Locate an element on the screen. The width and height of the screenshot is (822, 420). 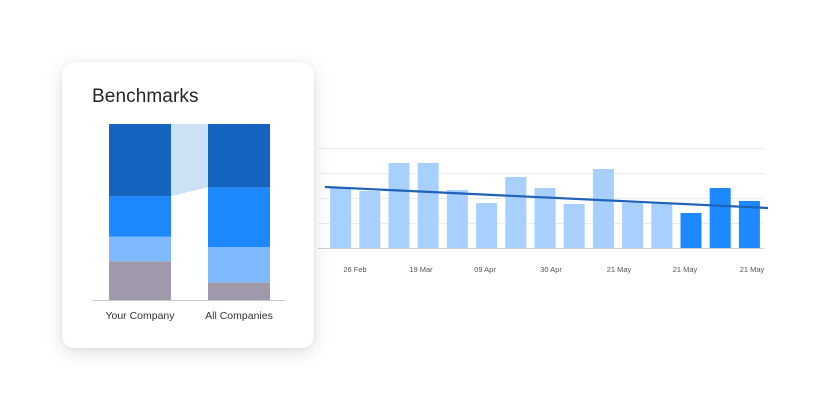
benchmark-category-label-2: All Companies is located at coordinates (239, 316).